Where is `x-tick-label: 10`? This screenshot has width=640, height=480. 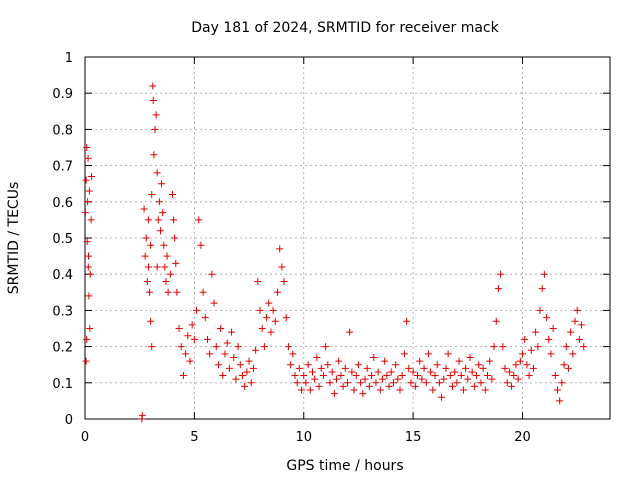
x-tick-label: 10 is located at coordinates (303, 437).